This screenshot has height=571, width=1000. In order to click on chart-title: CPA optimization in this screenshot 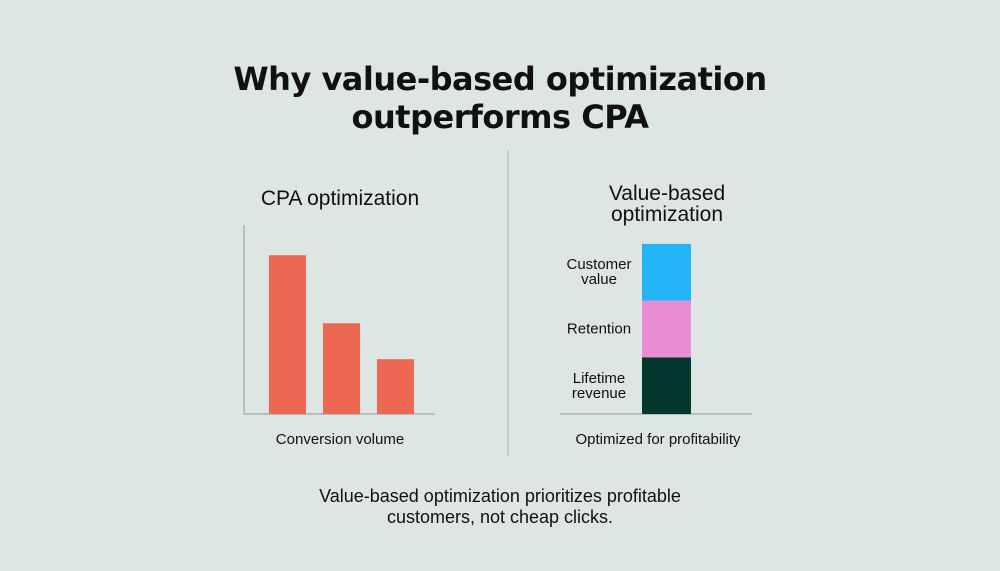, I will do `click(340, 198)`.